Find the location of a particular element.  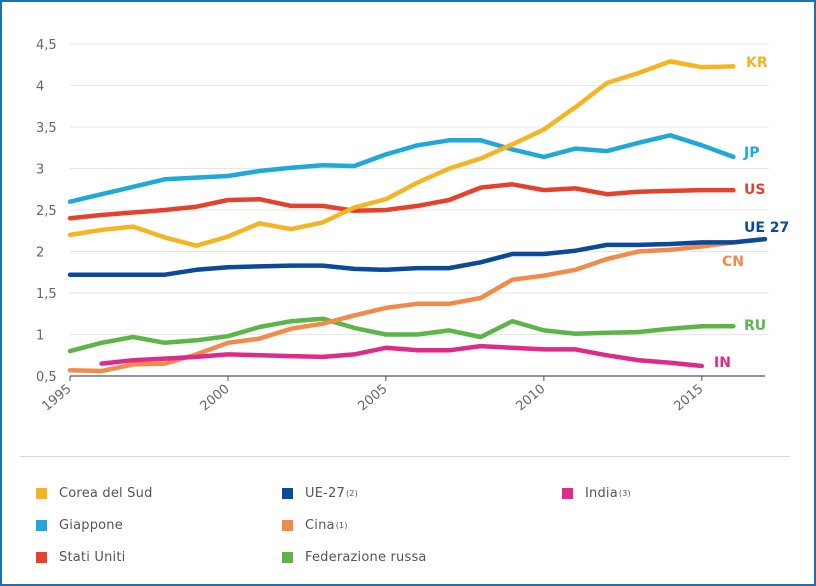

series-end-label-cn: CN is located at coordinates (733, 262).